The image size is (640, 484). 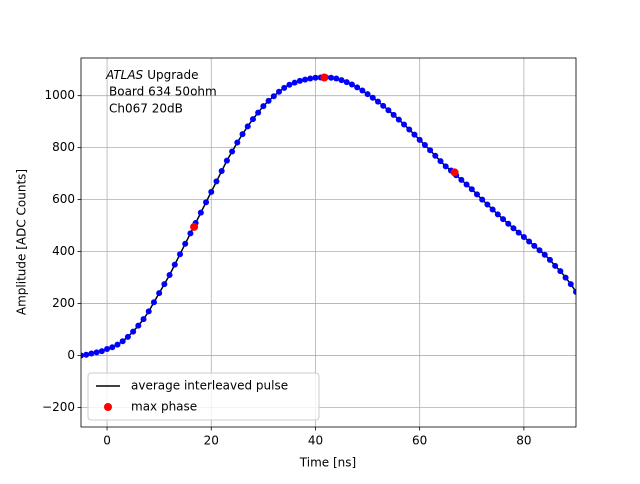 What do you see at coordinates (203, 396) in the screenshot?
I see `legend-box` at bounding box center [203, 396].